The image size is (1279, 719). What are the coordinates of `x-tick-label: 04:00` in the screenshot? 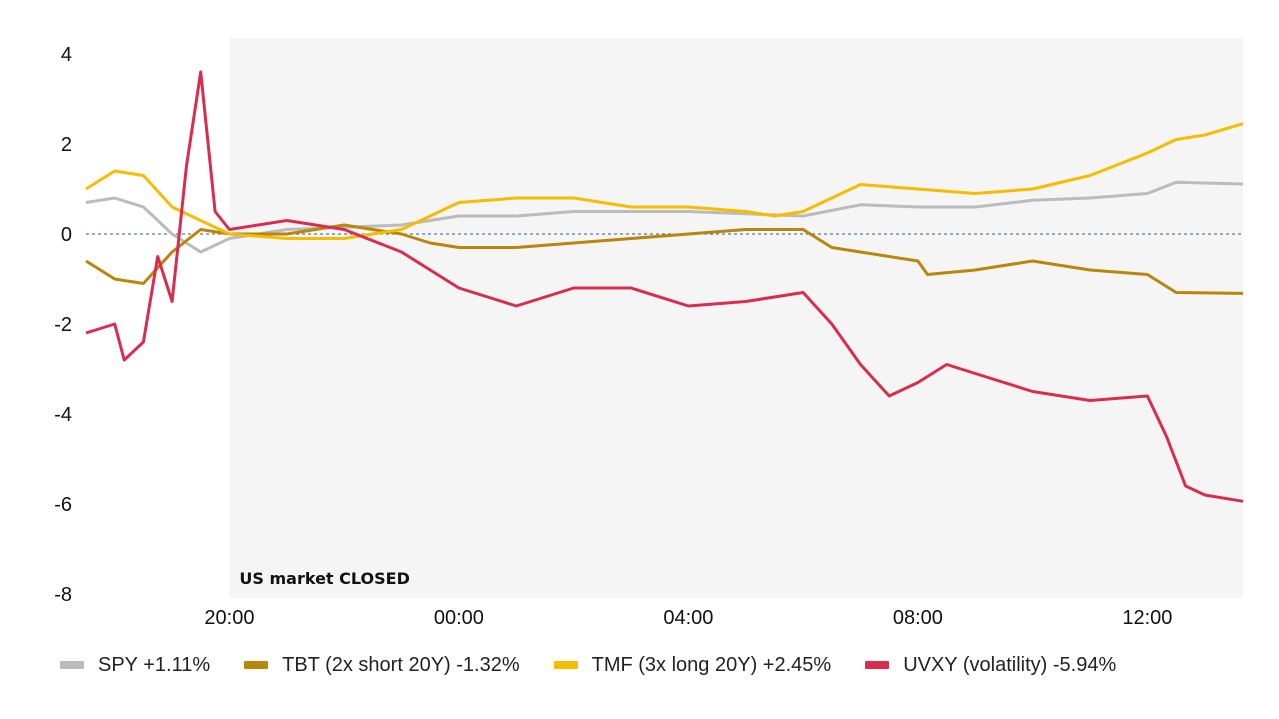 It's located at (688, 618).